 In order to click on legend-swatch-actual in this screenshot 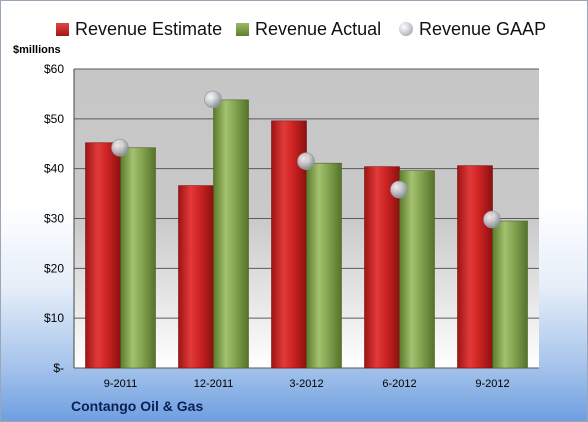, I will do `click(242, 29)`.